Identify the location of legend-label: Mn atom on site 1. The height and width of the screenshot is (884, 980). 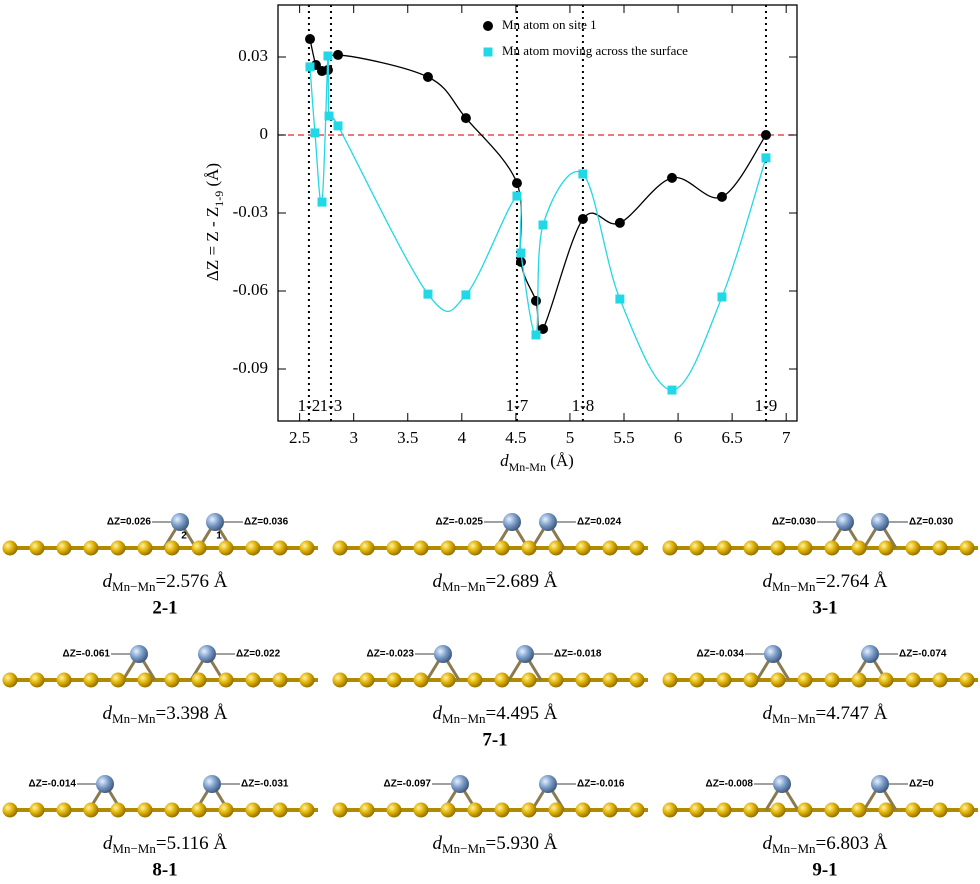
(549, 24).